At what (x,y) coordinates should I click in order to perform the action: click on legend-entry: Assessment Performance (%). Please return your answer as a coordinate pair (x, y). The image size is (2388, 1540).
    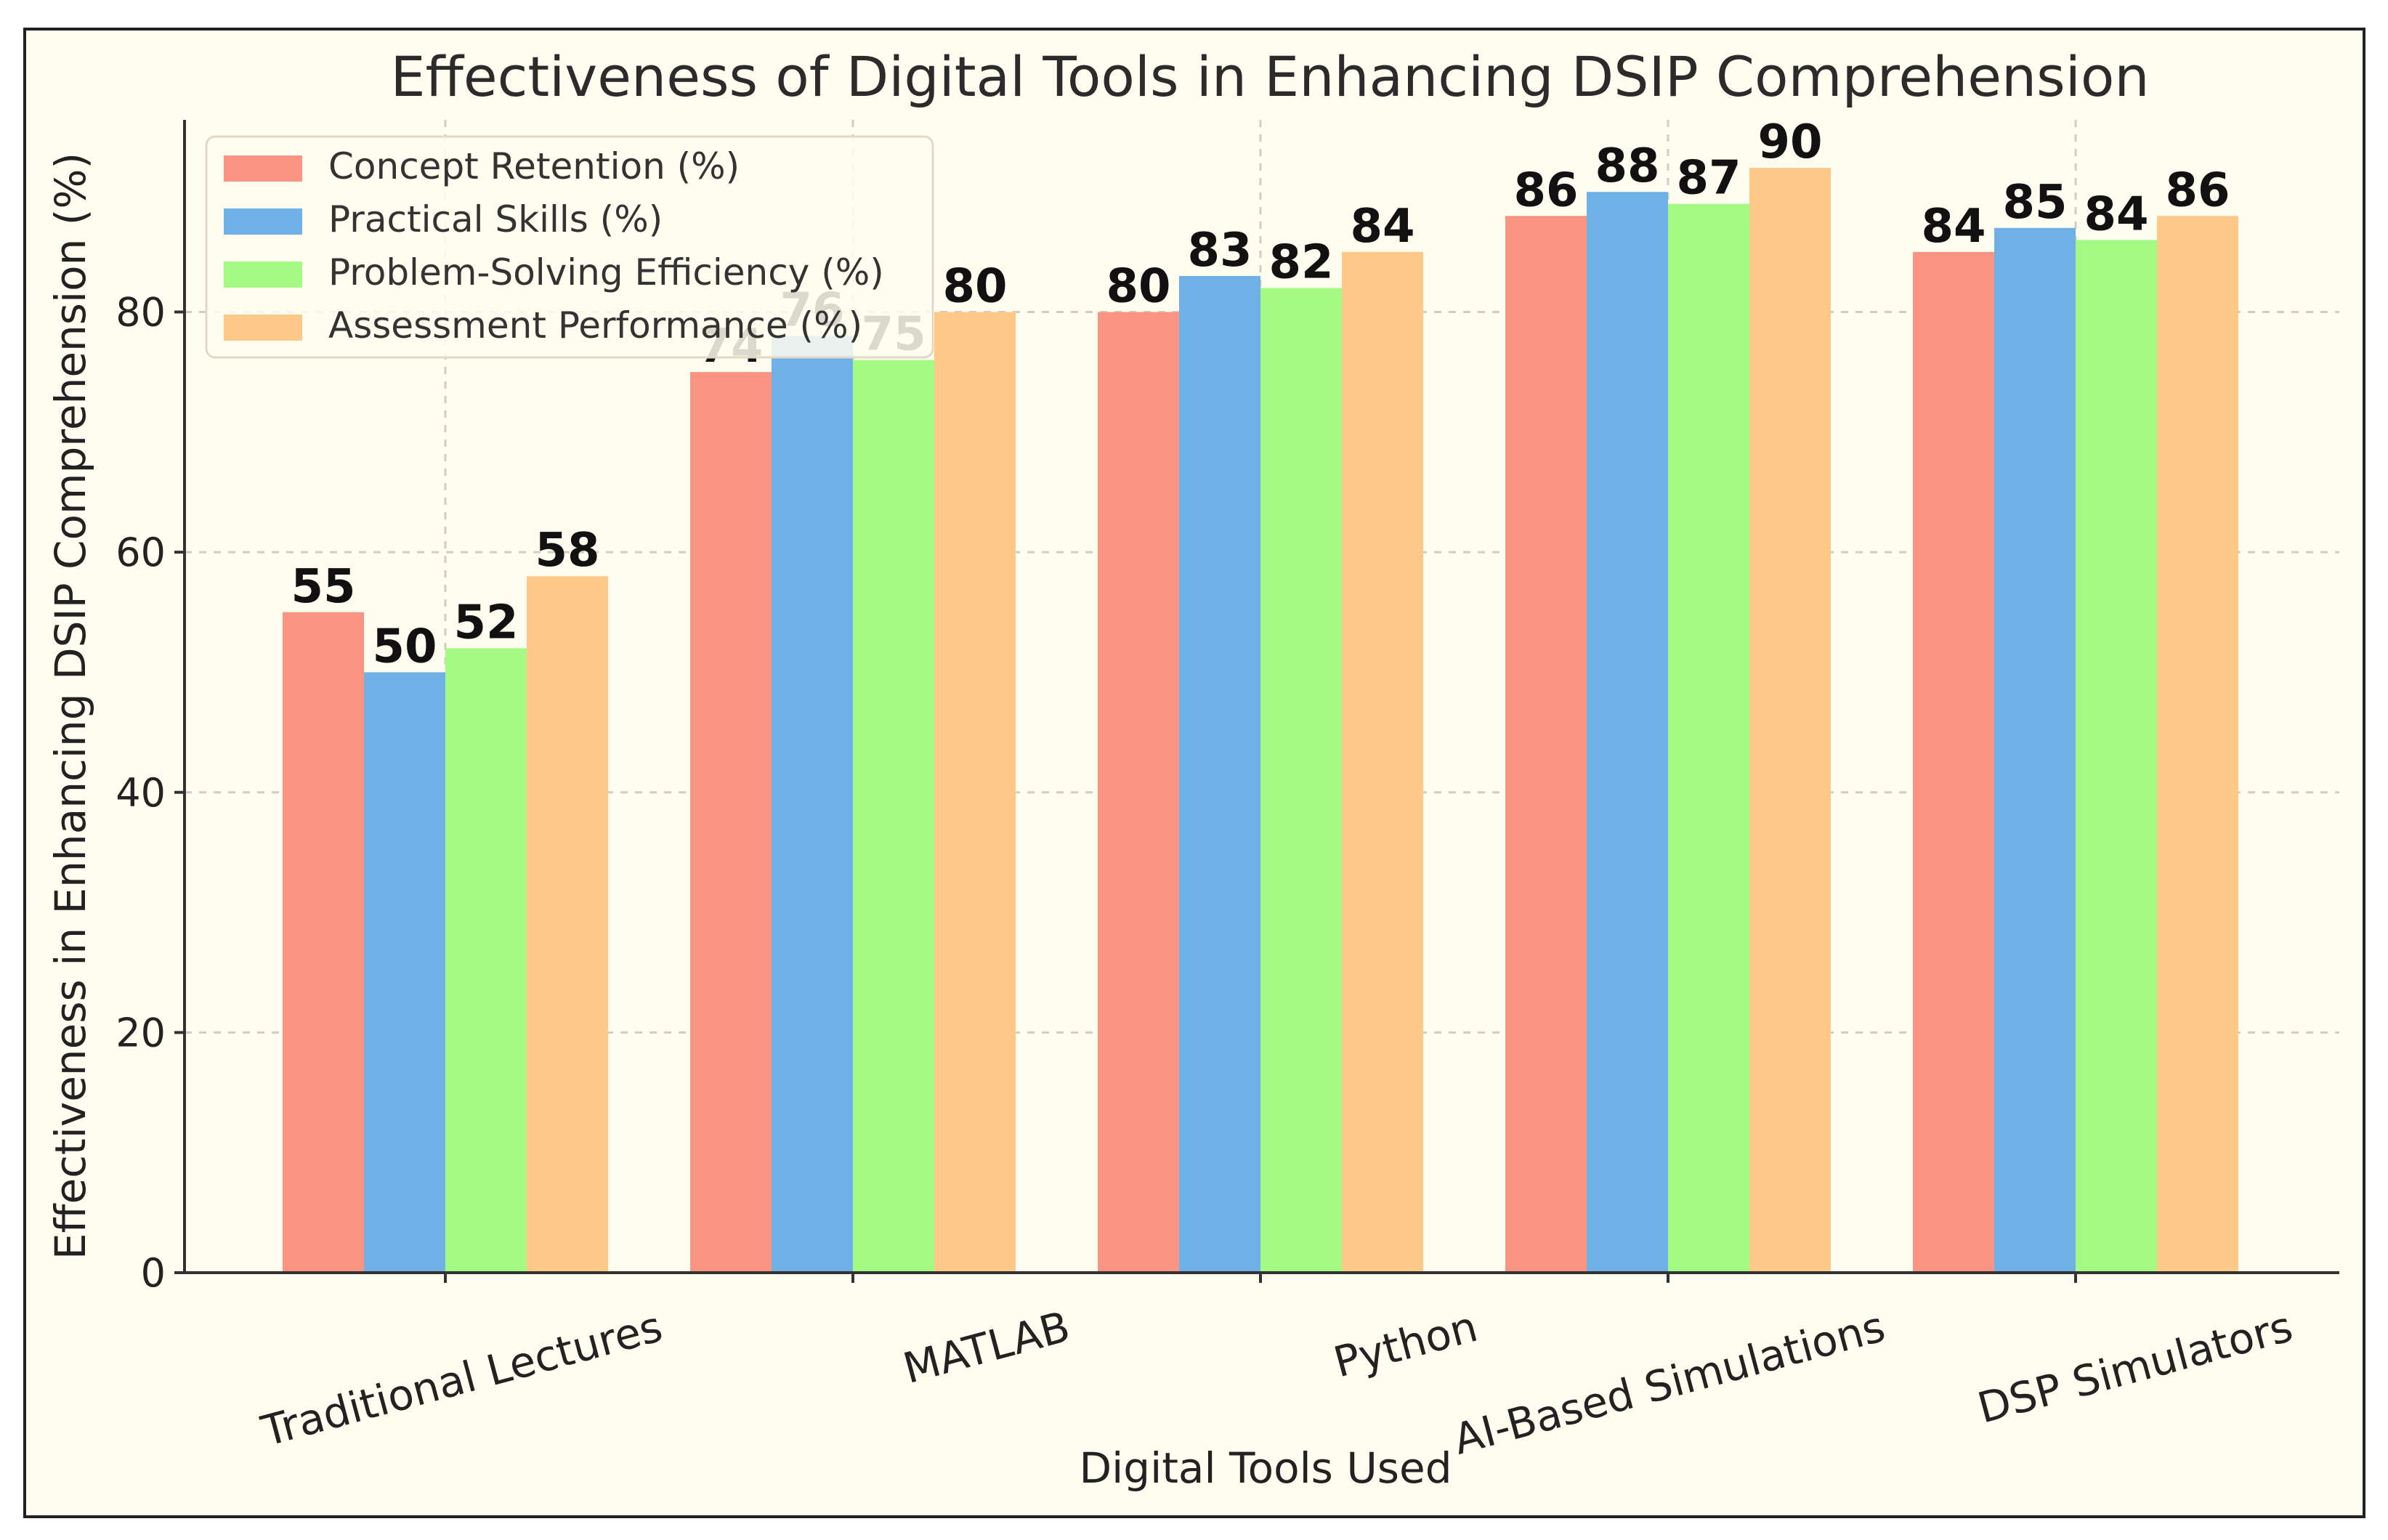
    Looking at the image, I should click on (595, 325).